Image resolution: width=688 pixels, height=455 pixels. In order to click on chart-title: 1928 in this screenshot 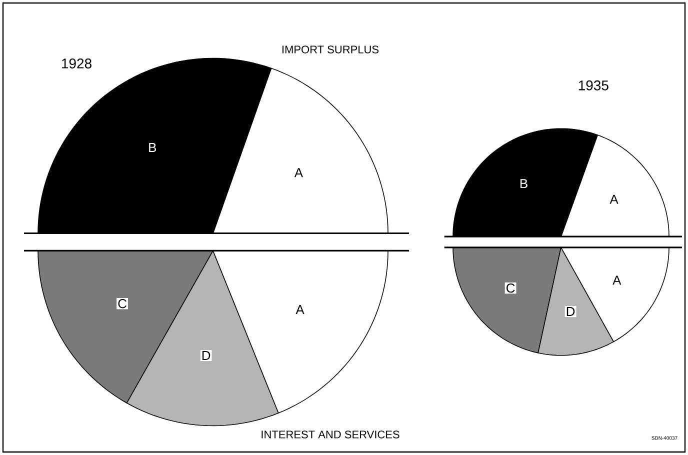, I will do `click(77, 63)`.